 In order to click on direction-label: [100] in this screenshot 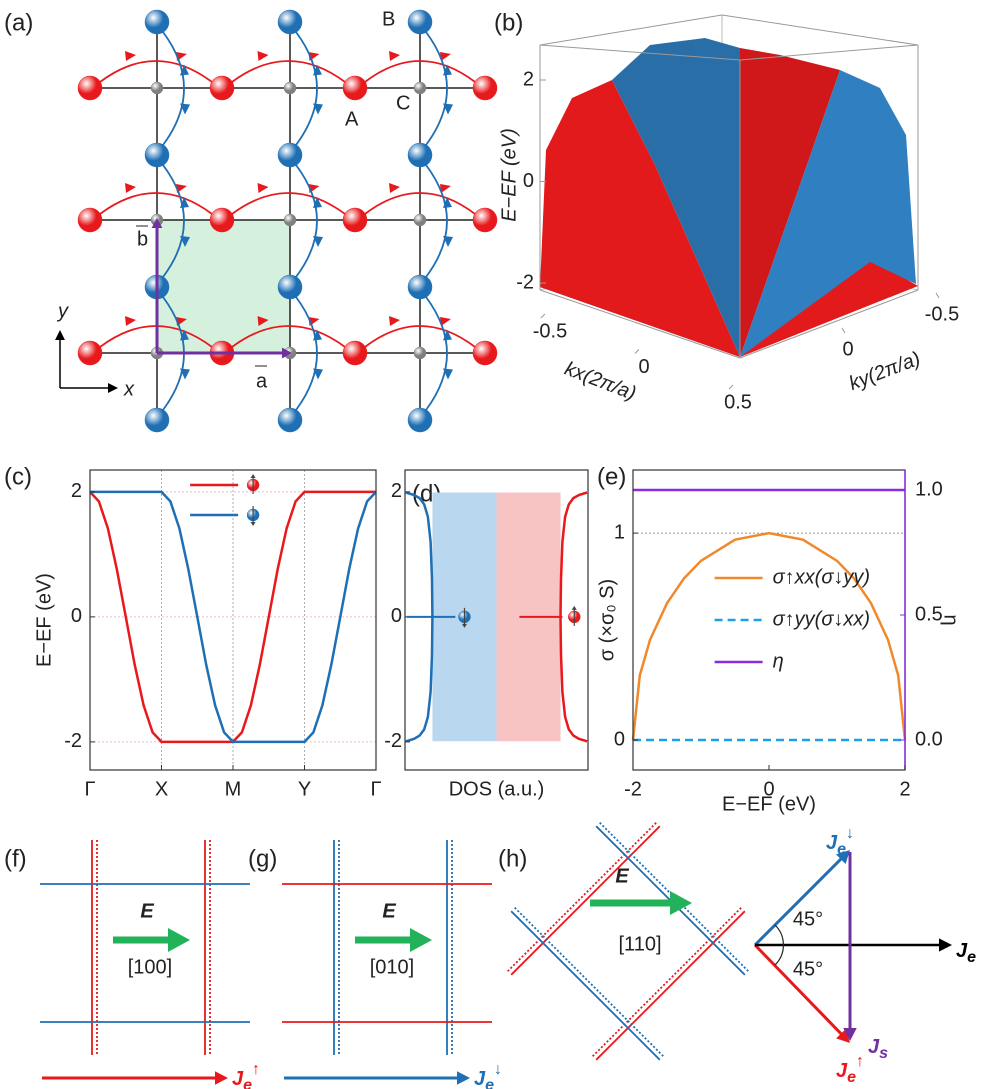, I will do `click(150, 967)`.